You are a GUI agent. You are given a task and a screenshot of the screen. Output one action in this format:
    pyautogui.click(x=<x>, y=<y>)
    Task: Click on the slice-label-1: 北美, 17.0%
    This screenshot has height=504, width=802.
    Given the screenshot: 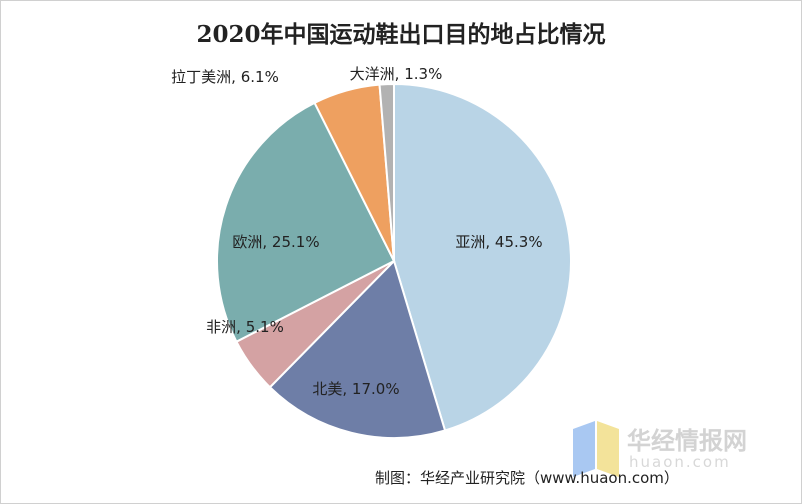 What is the action you would take?
    pyautogui.click(x=355, y=389)
    